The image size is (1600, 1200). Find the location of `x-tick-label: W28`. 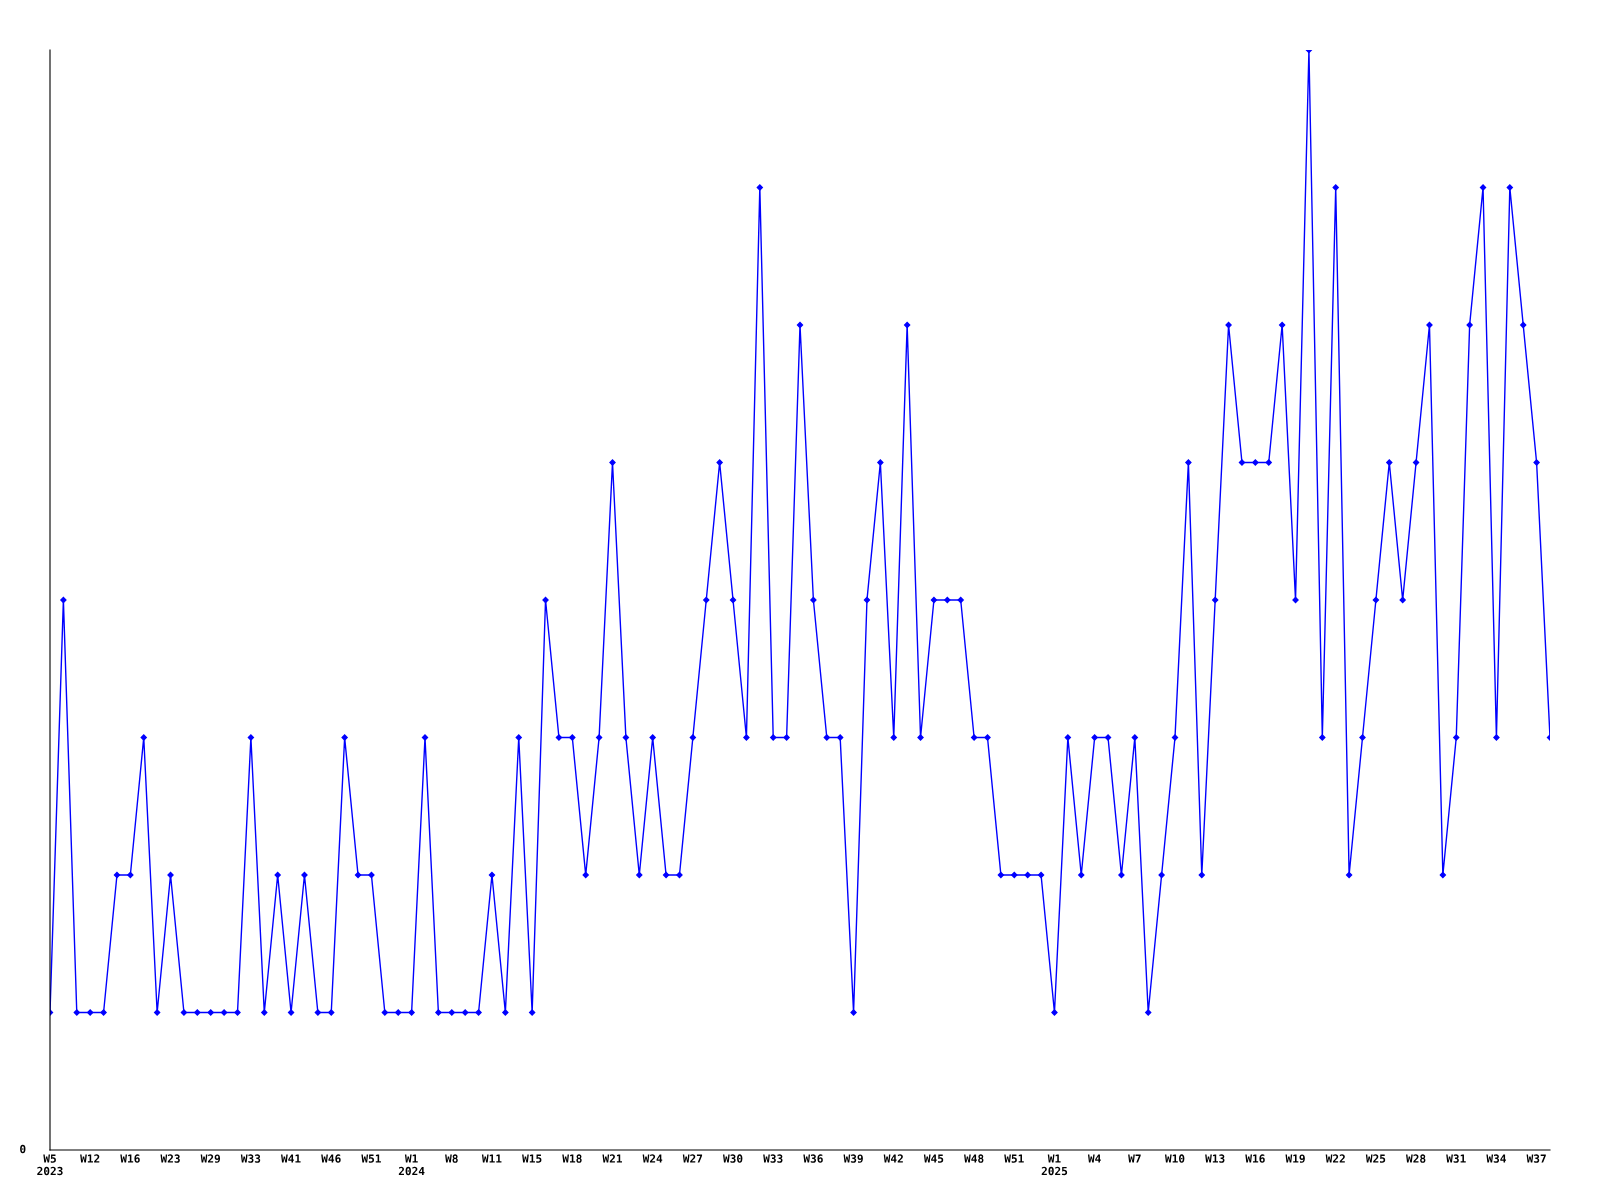

x-tick-label: W28 is located at coordinates (1416, 1158).